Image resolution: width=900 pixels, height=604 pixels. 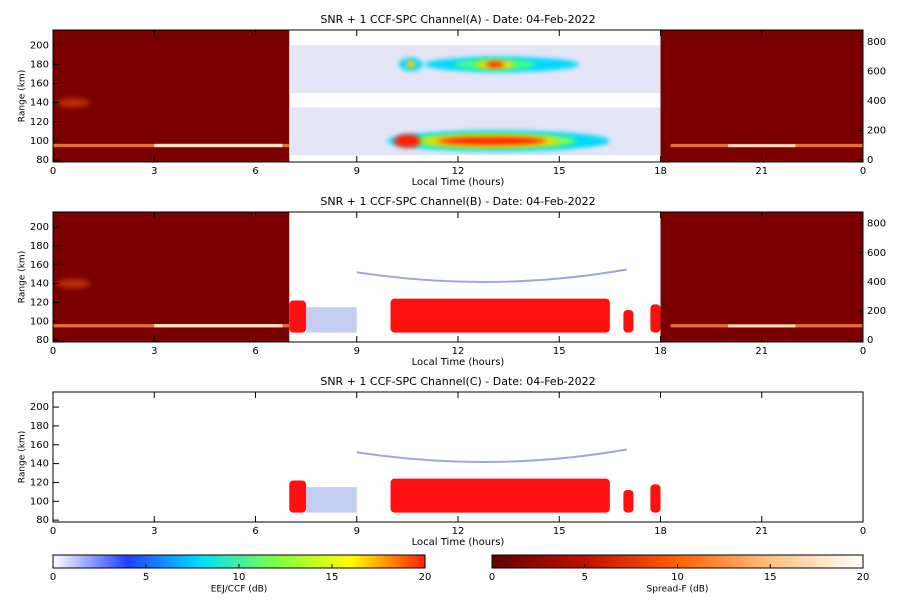 What do you see at coordinates (239, 590) in the screenshot?
I see `colorbar-label: EEJ/CCF (dB)` at bounding box center [239, 590].